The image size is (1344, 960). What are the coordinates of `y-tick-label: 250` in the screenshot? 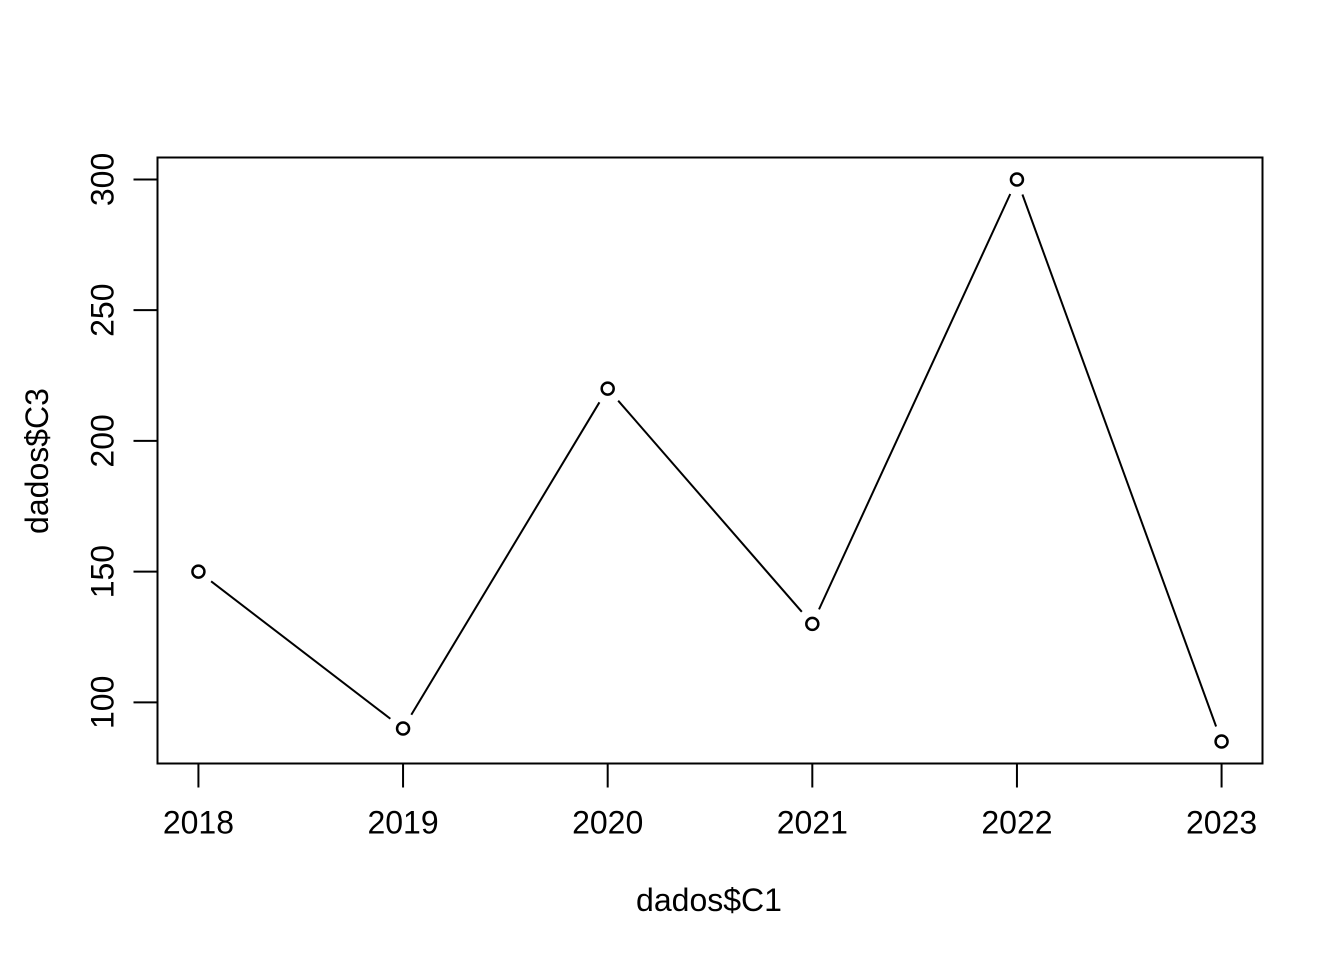 It's located at (103, 309).